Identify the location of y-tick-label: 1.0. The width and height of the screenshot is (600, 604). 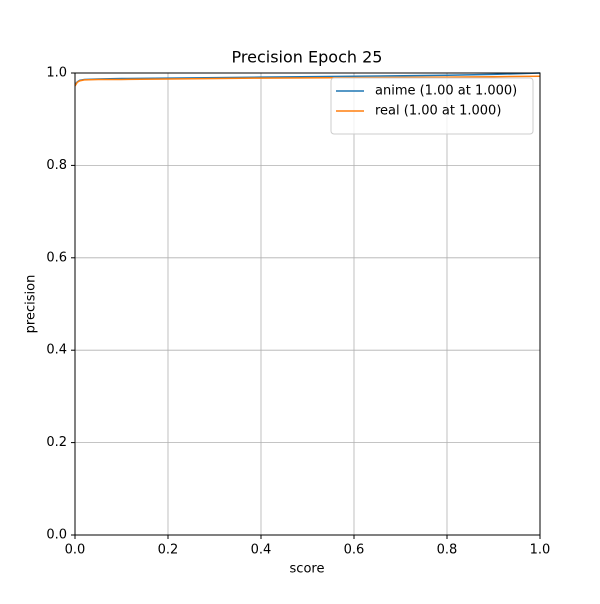
(56, 73).